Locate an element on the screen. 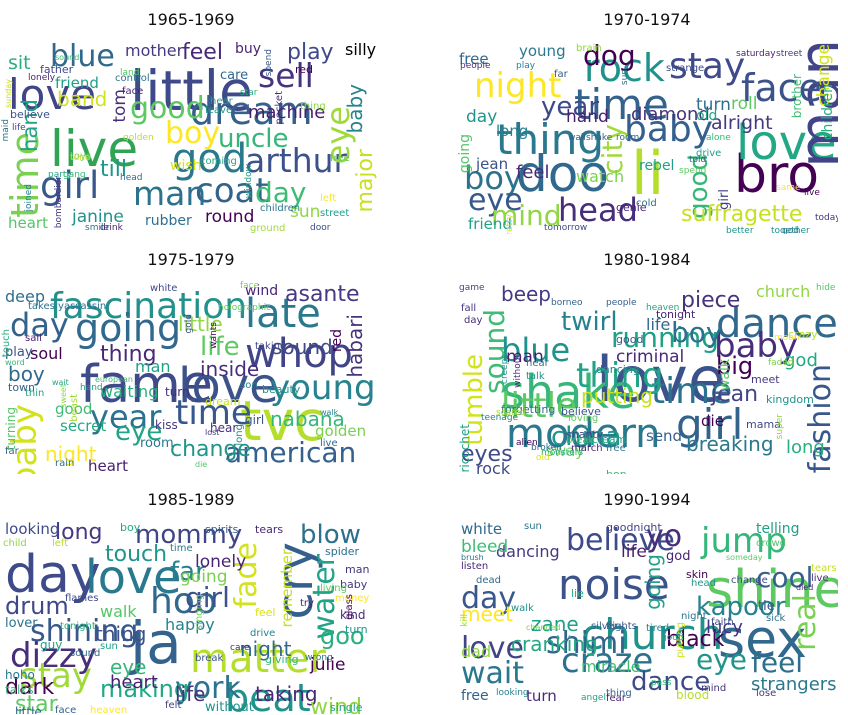 This screenshot has width=848, height=715. cloud-word: running is located at coordinates (665, 337).